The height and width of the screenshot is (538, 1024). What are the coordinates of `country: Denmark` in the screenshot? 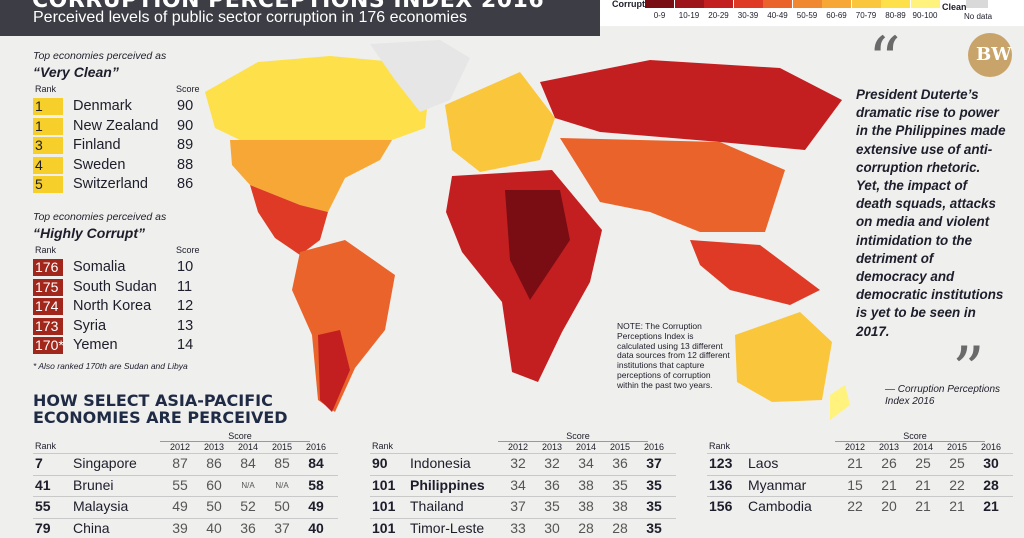 It's located at (102, 106).